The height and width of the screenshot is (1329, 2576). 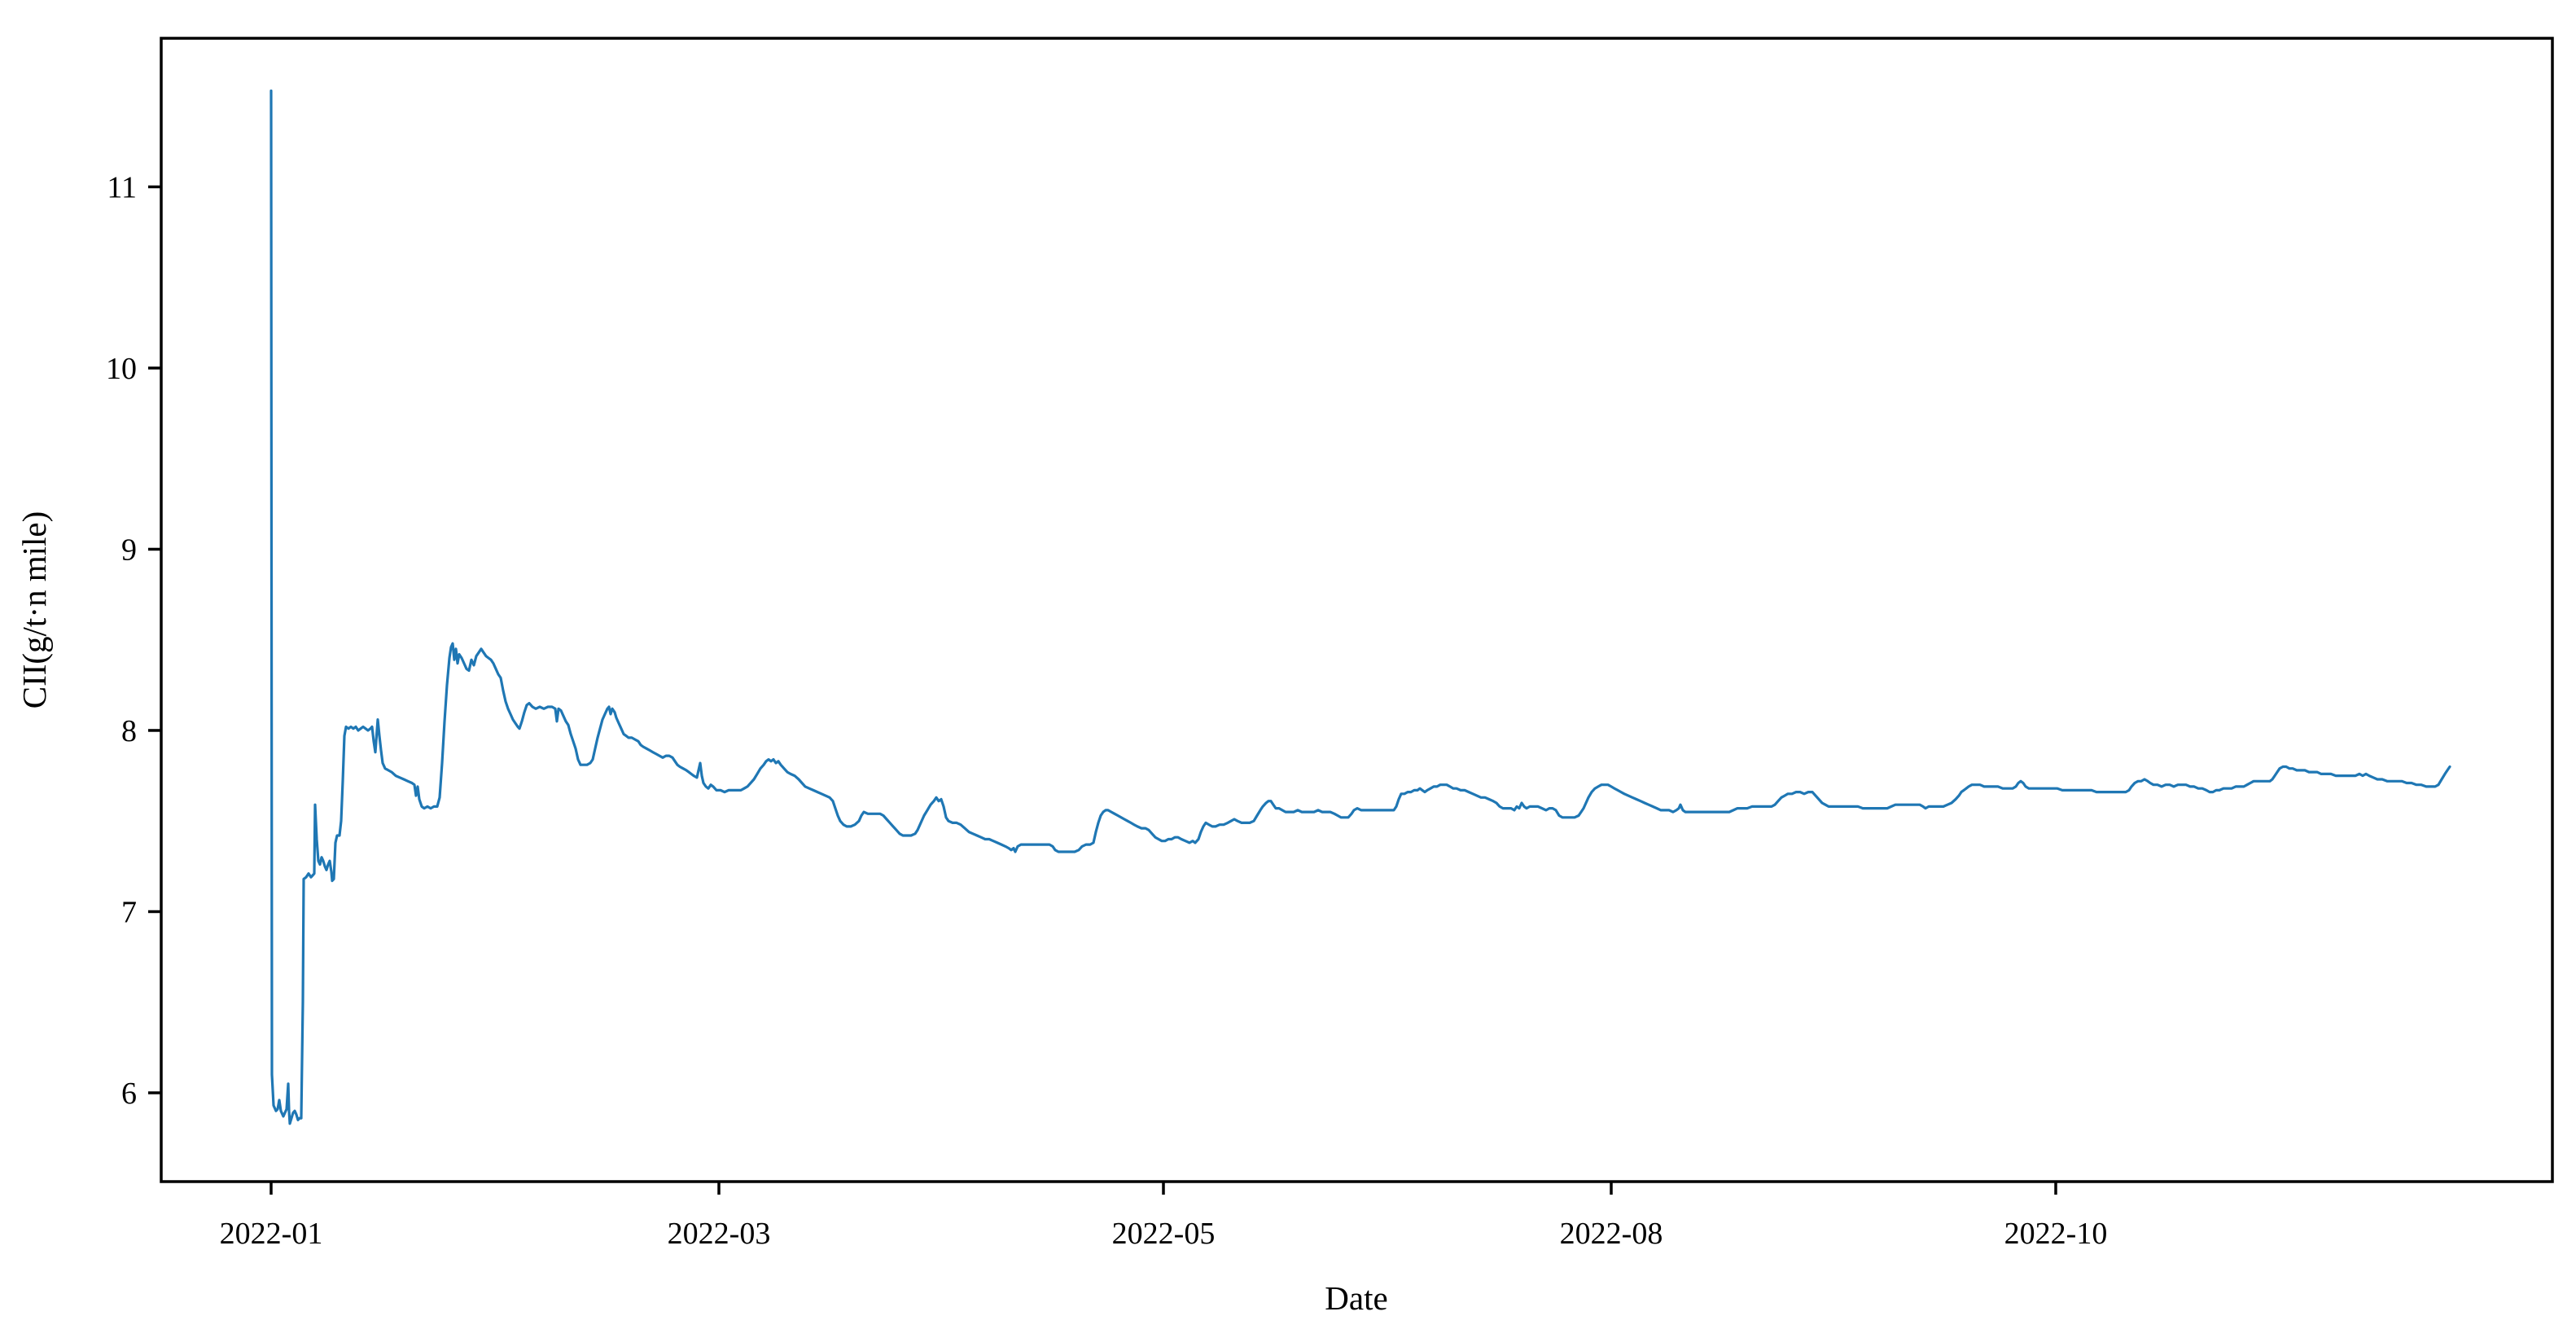 What do you see at coordinates (122, 187) in the screenshot?
I see `y-tick-label: 11` at bounding box center [122, 187].